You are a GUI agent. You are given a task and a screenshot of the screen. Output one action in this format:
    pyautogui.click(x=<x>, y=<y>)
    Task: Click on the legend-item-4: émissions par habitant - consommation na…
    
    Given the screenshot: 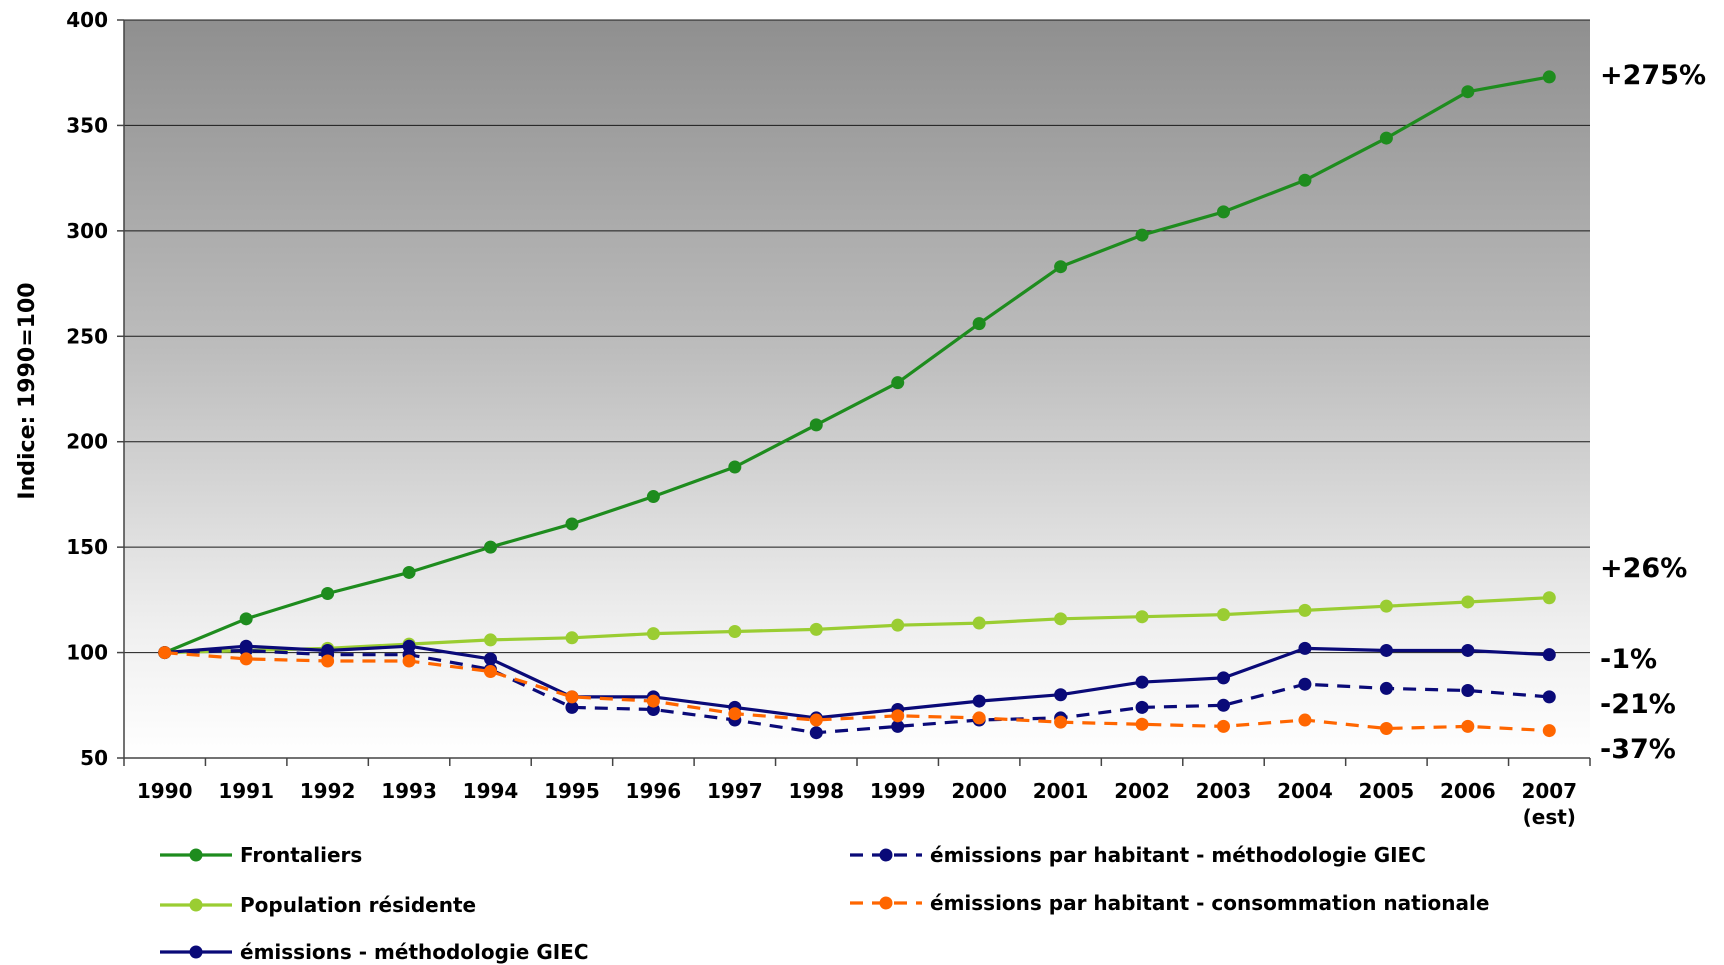 What is the action you would take?
    pyautogui.click(x=1169, y=903)
    